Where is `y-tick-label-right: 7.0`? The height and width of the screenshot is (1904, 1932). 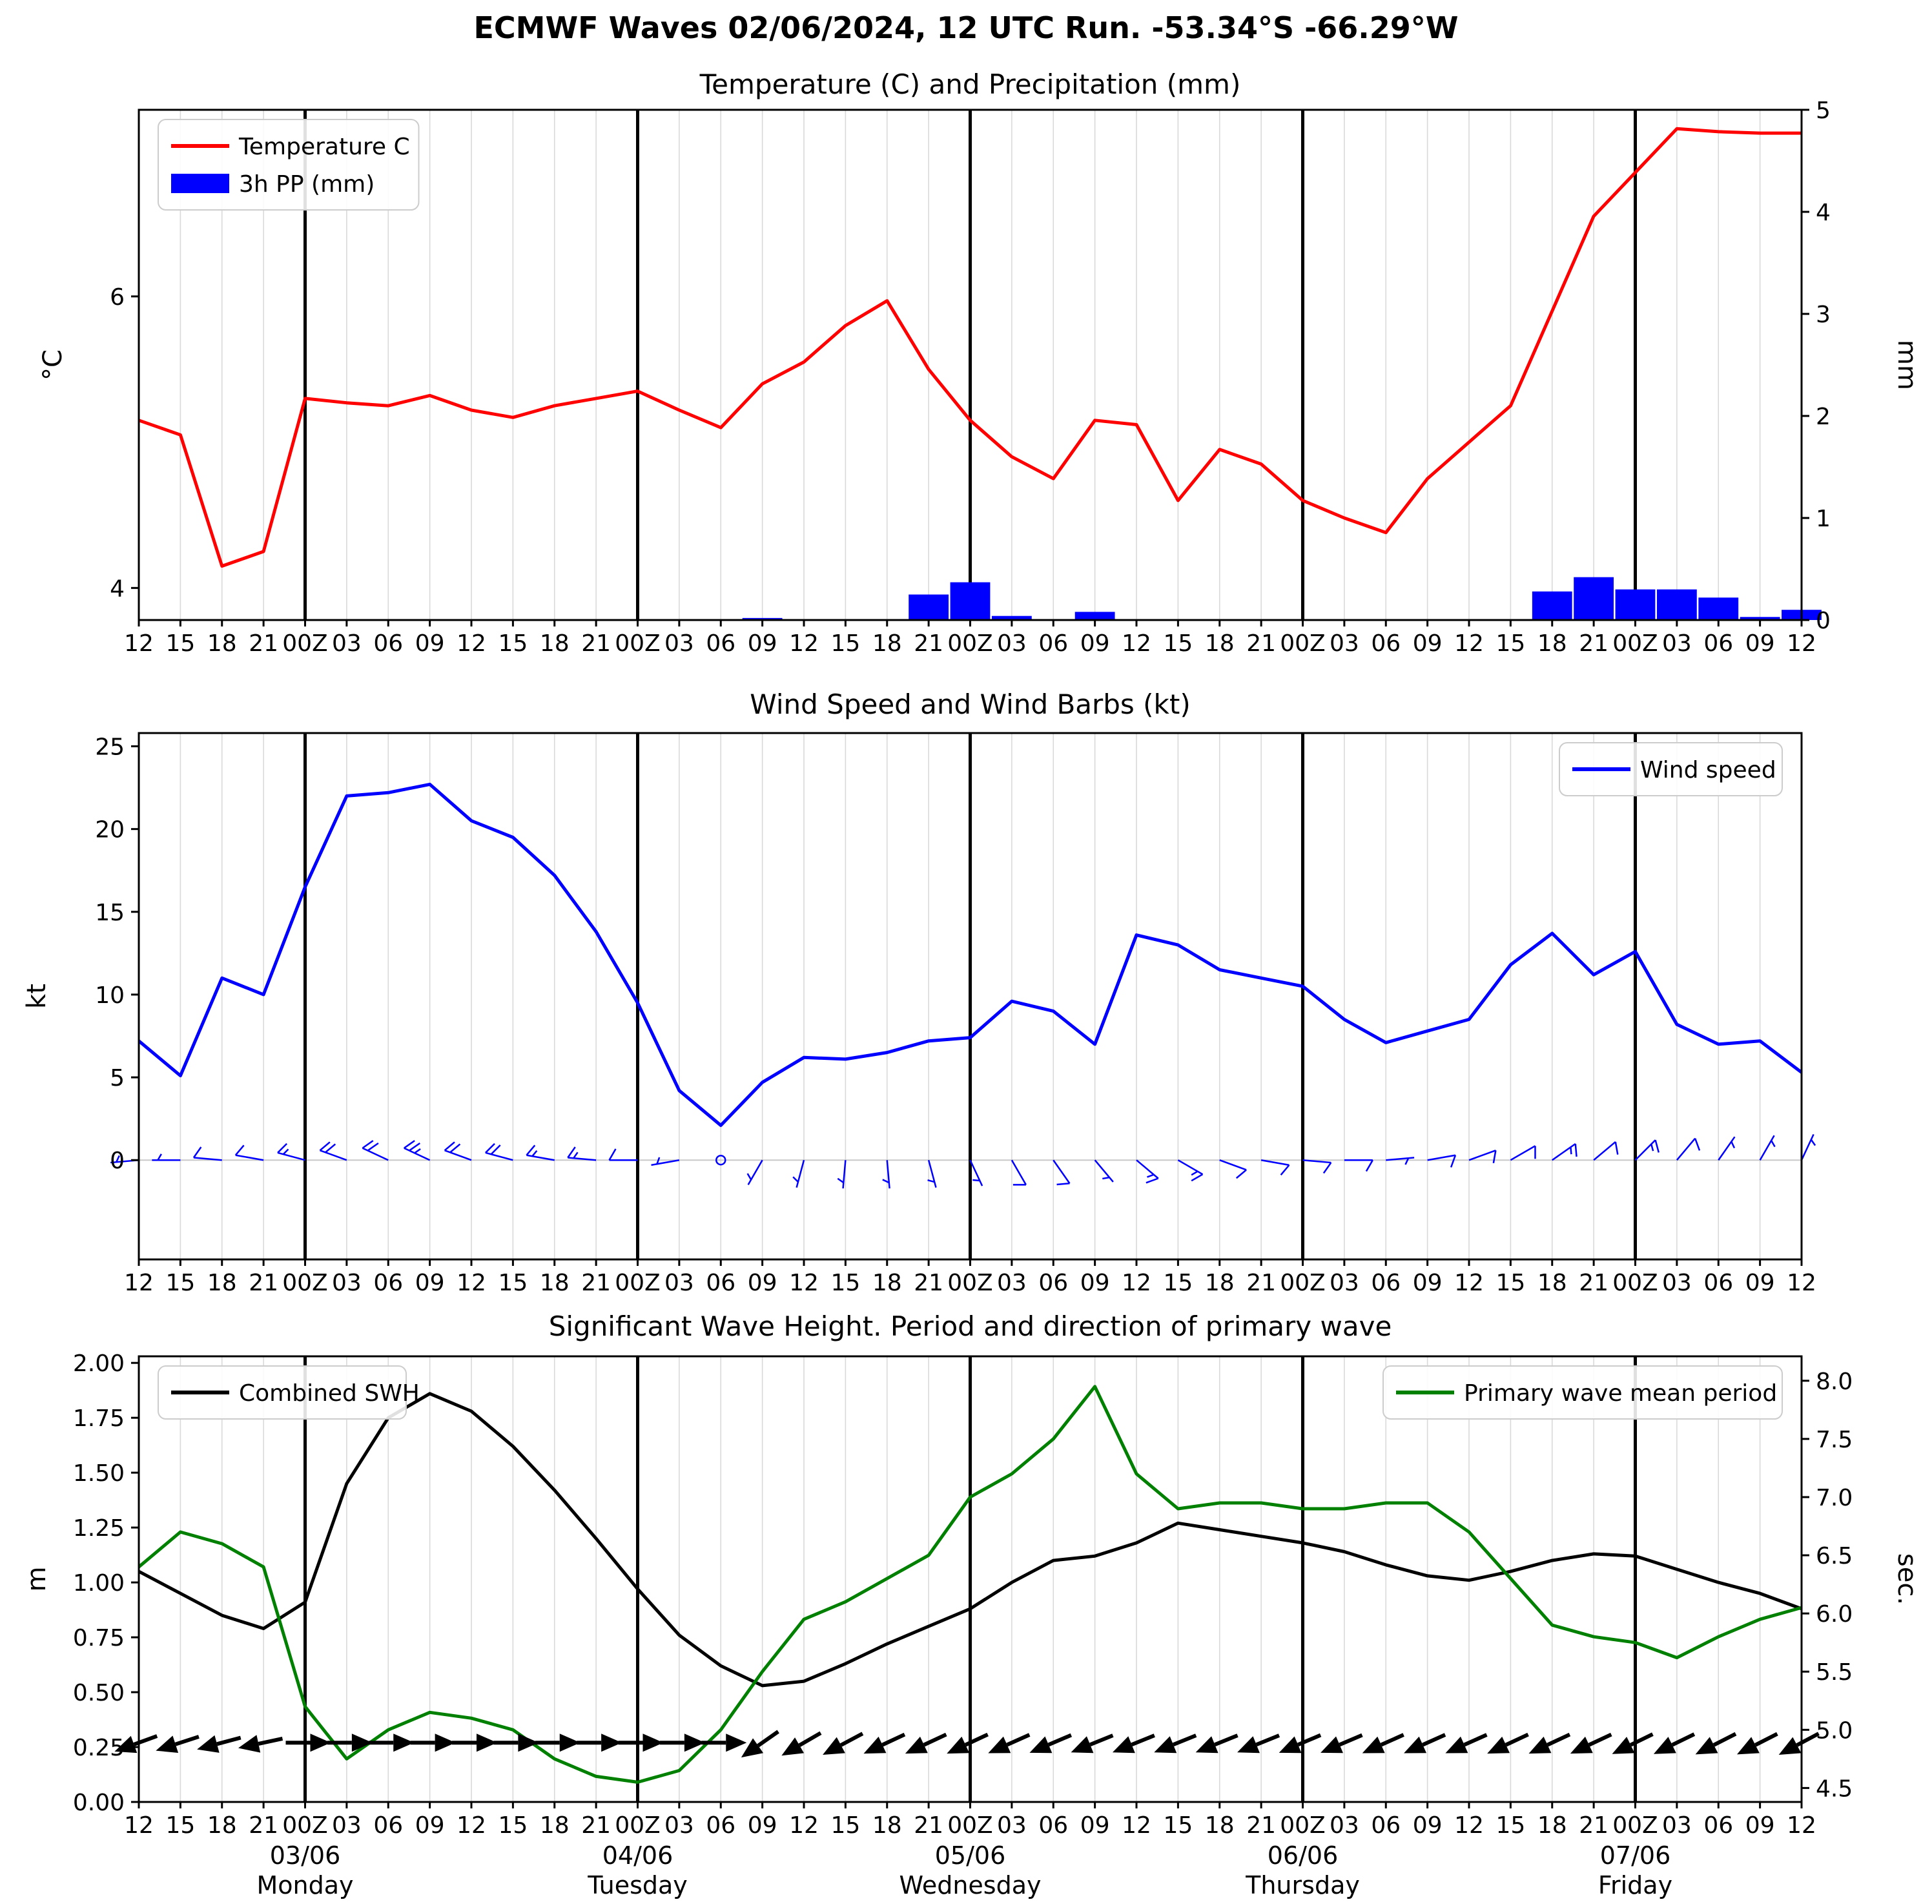 y-tick-label-right: 7.0 is located at coordinates (1834, 1498).